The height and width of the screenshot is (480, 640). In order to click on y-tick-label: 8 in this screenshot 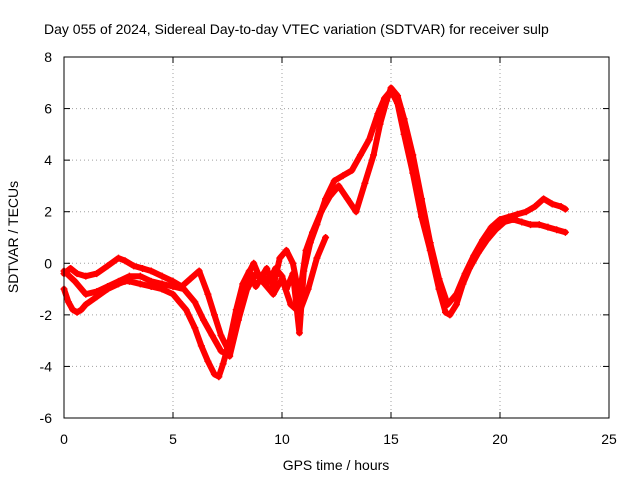, I will do `click(48, 57)`.